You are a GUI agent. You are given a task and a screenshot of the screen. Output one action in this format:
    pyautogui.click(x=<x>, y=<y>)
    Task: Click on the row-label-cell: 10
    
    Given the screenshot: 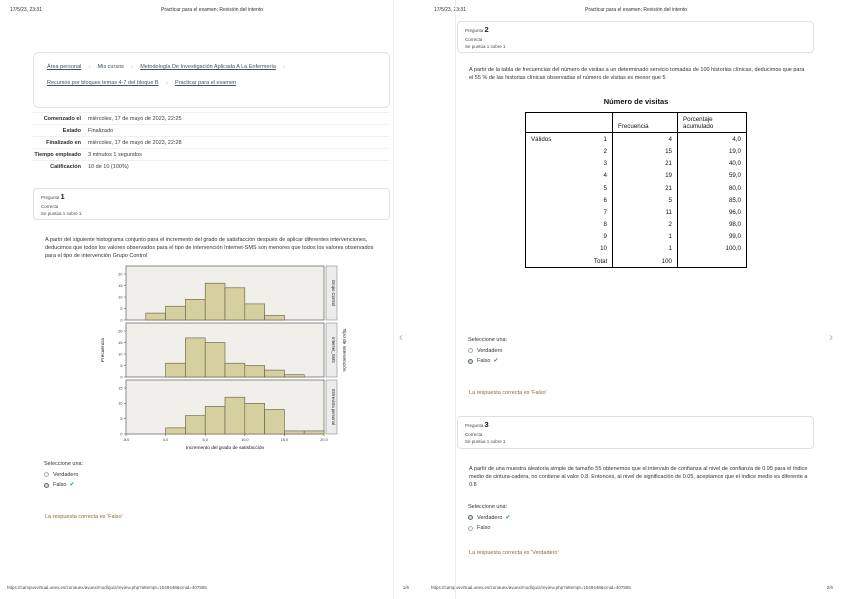 What is the action you would take?
    pyautogui.click(x=603, y=249)
    